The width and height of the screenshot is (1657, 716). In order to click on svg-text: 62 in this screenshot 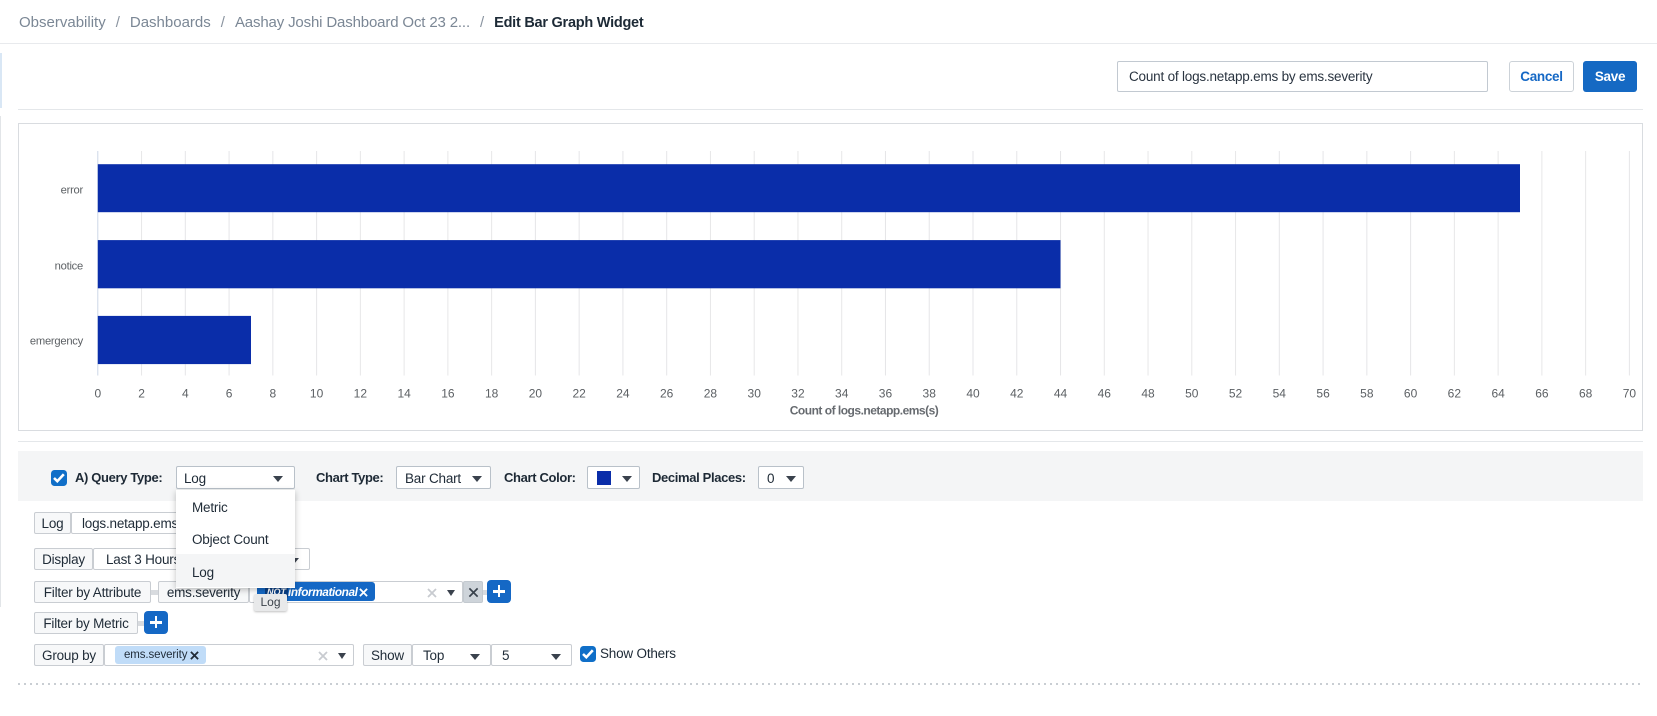, I will do `click(1455, 393)`.